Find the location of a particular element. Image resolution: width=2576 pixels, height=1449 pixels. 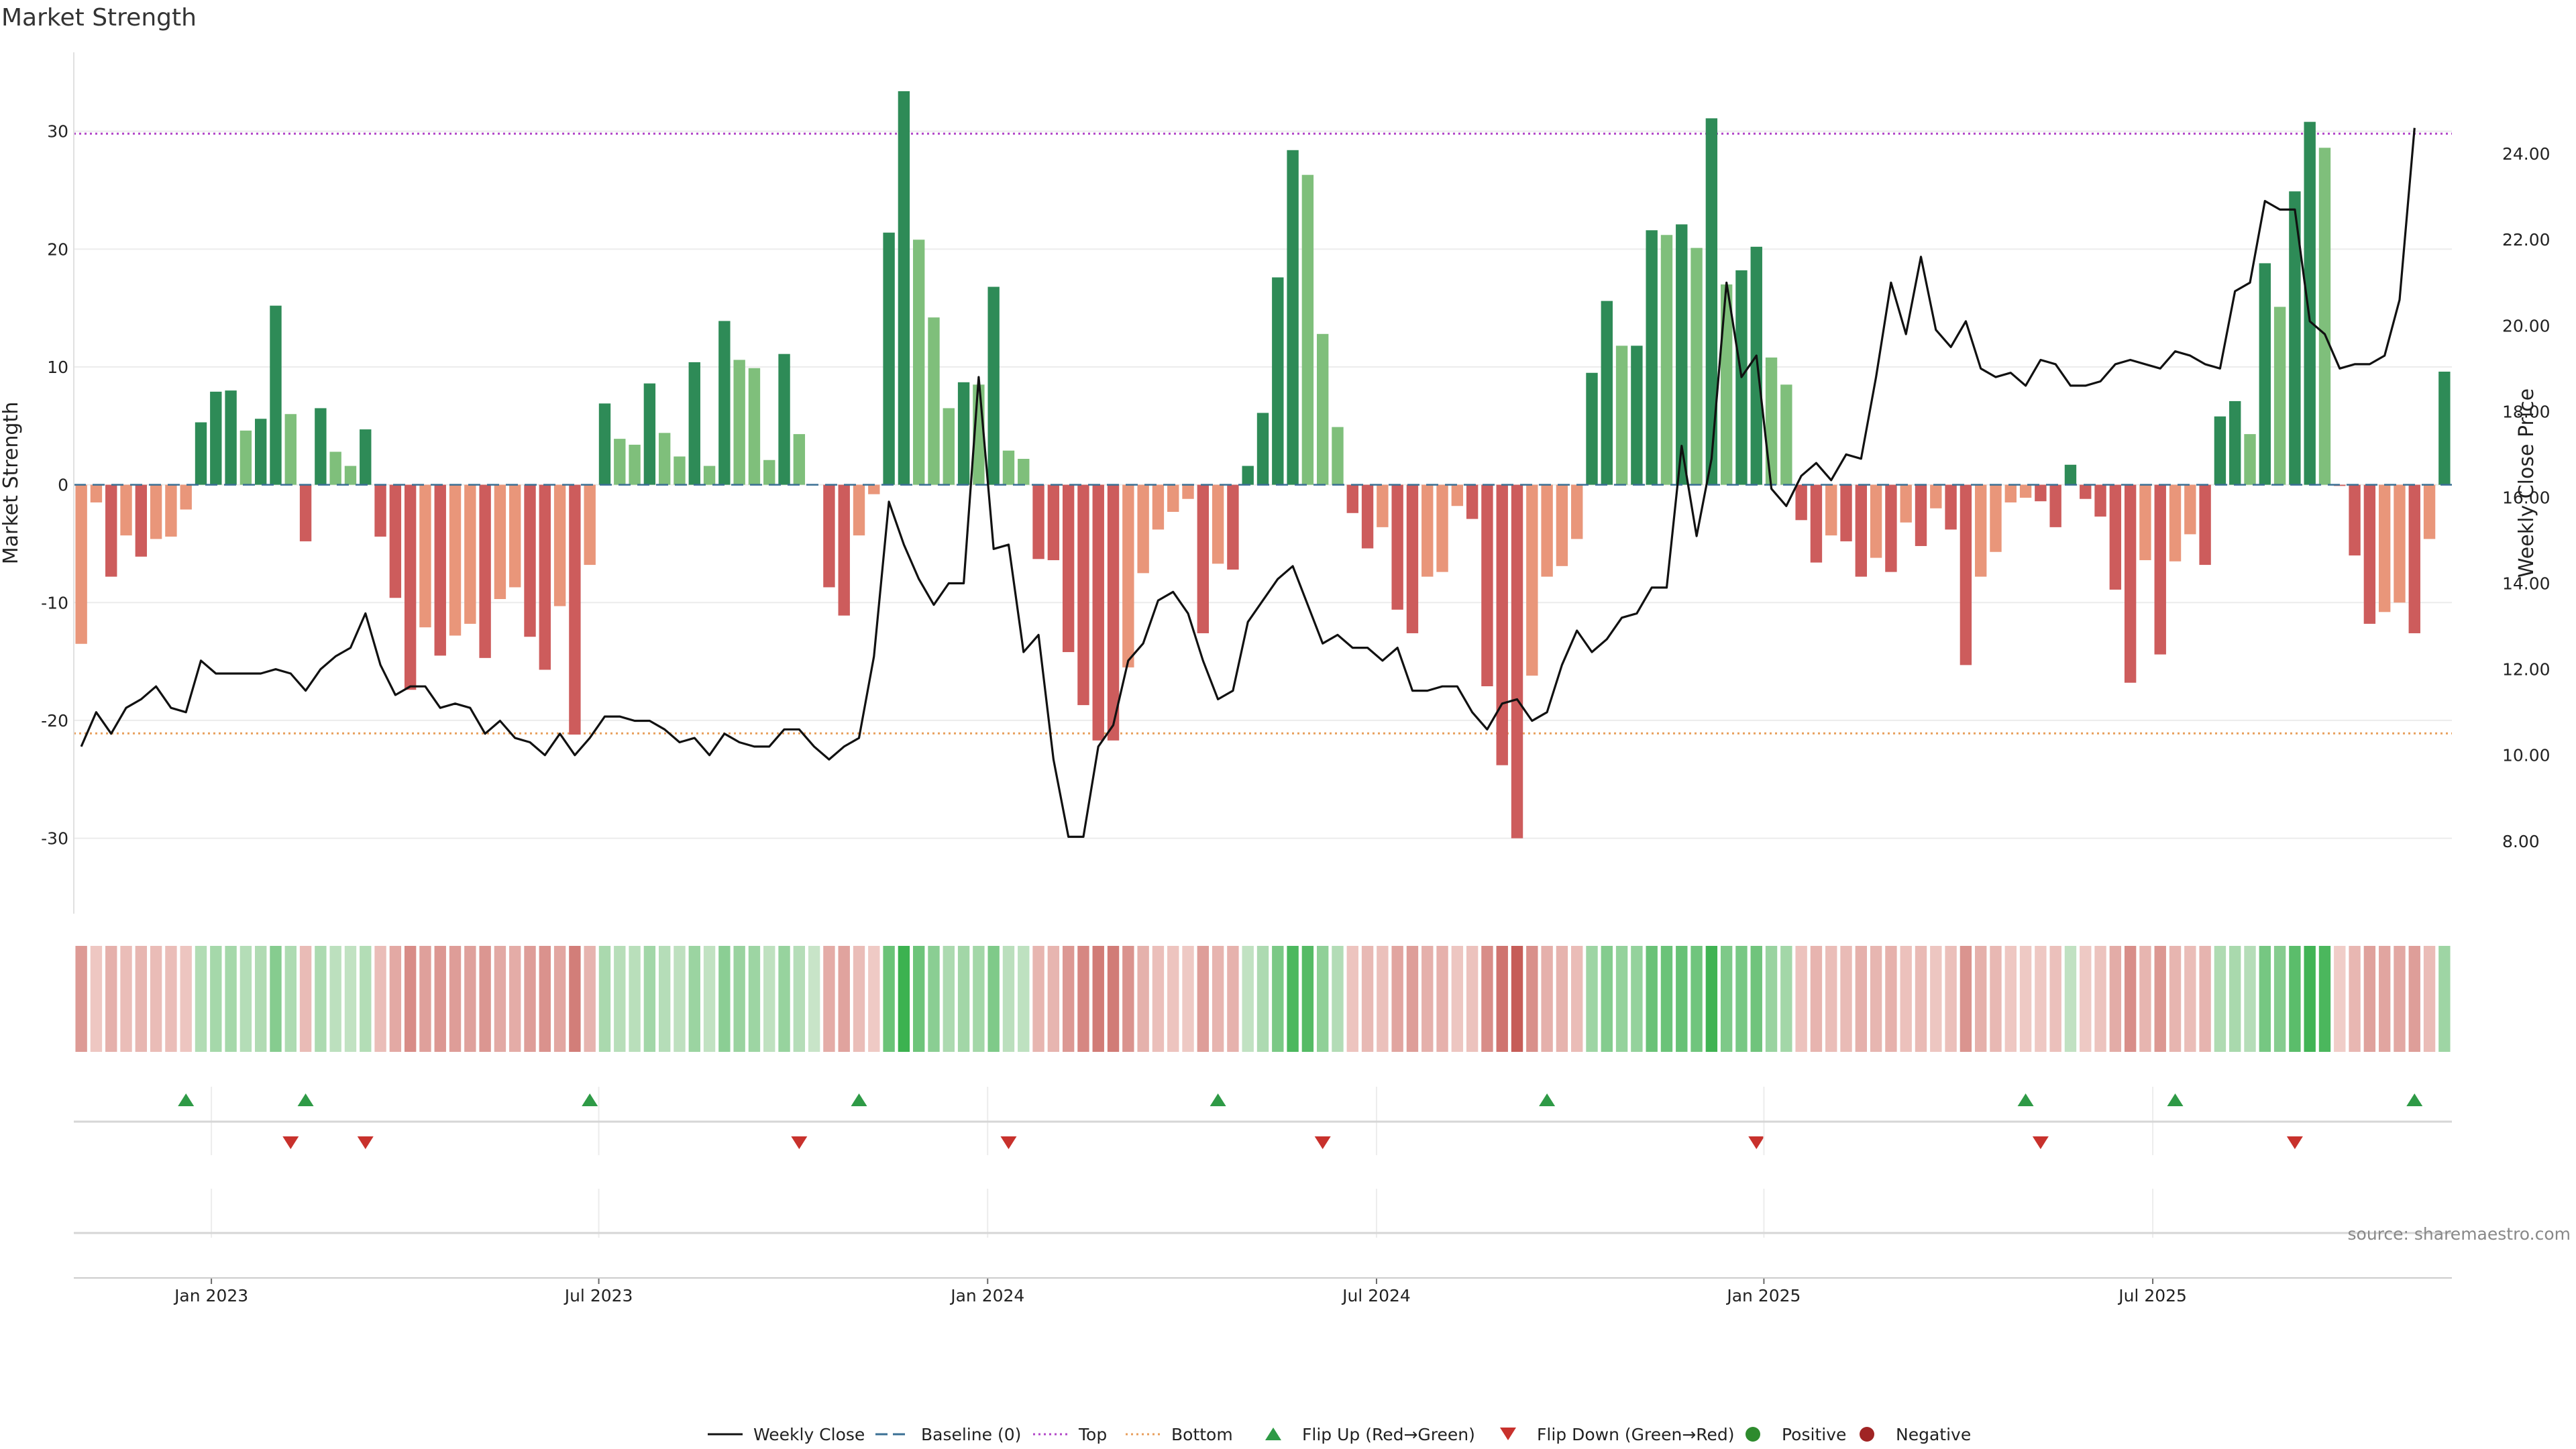

legend-item: Top is located at coordinates (1070, 1434).